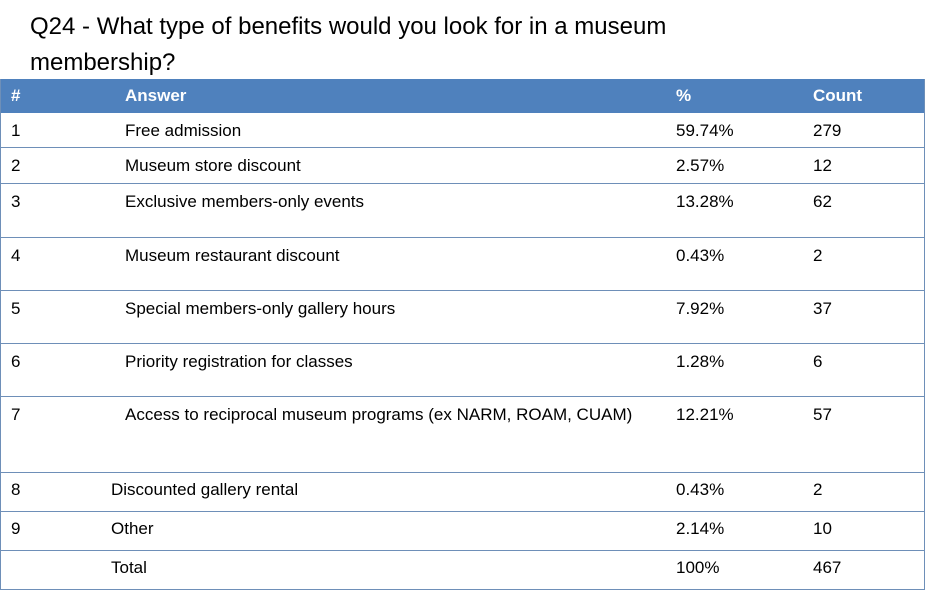 This screenshot has width=927, height=595. I want to click on table-row: 3 Exclusive members-only events 13.28% 62, so click(462, 211).